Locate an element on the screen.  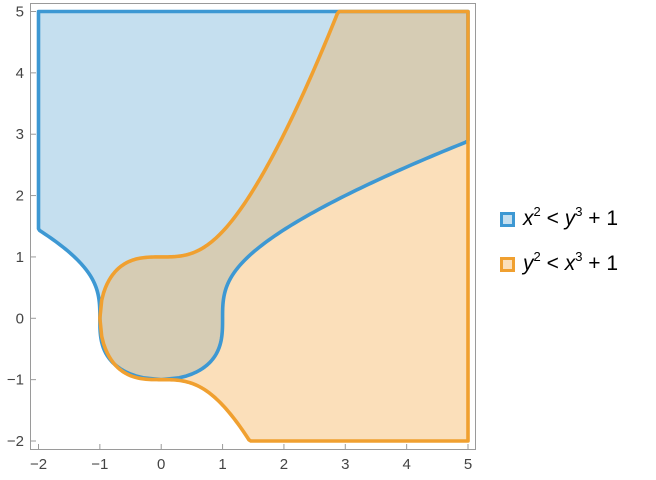
x-tick-label: 0 is located at coordinates (161, 464).